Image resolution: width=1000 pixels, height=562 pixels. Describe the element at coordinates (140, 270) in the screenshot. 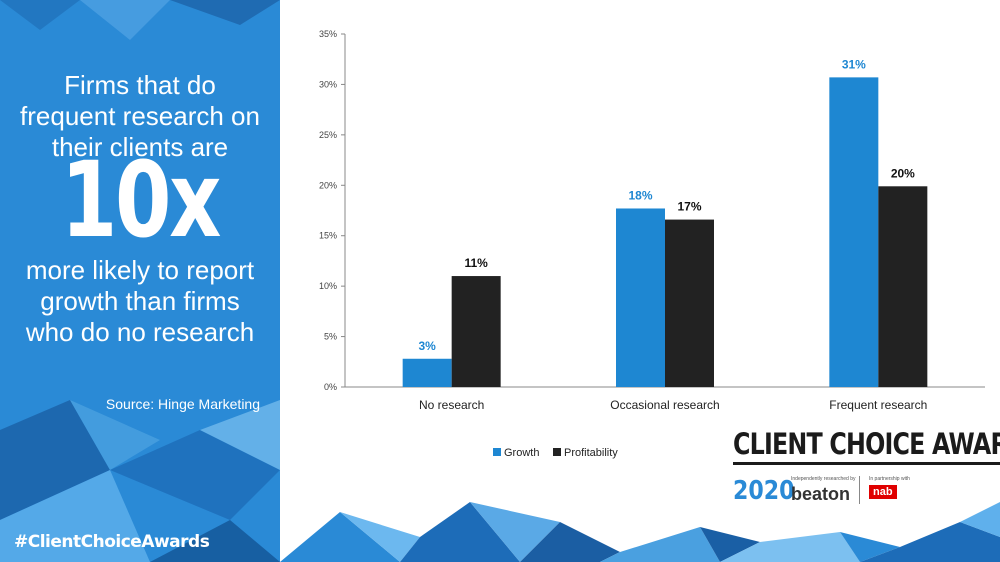

I see `headline-line: more likely to report` at that location.